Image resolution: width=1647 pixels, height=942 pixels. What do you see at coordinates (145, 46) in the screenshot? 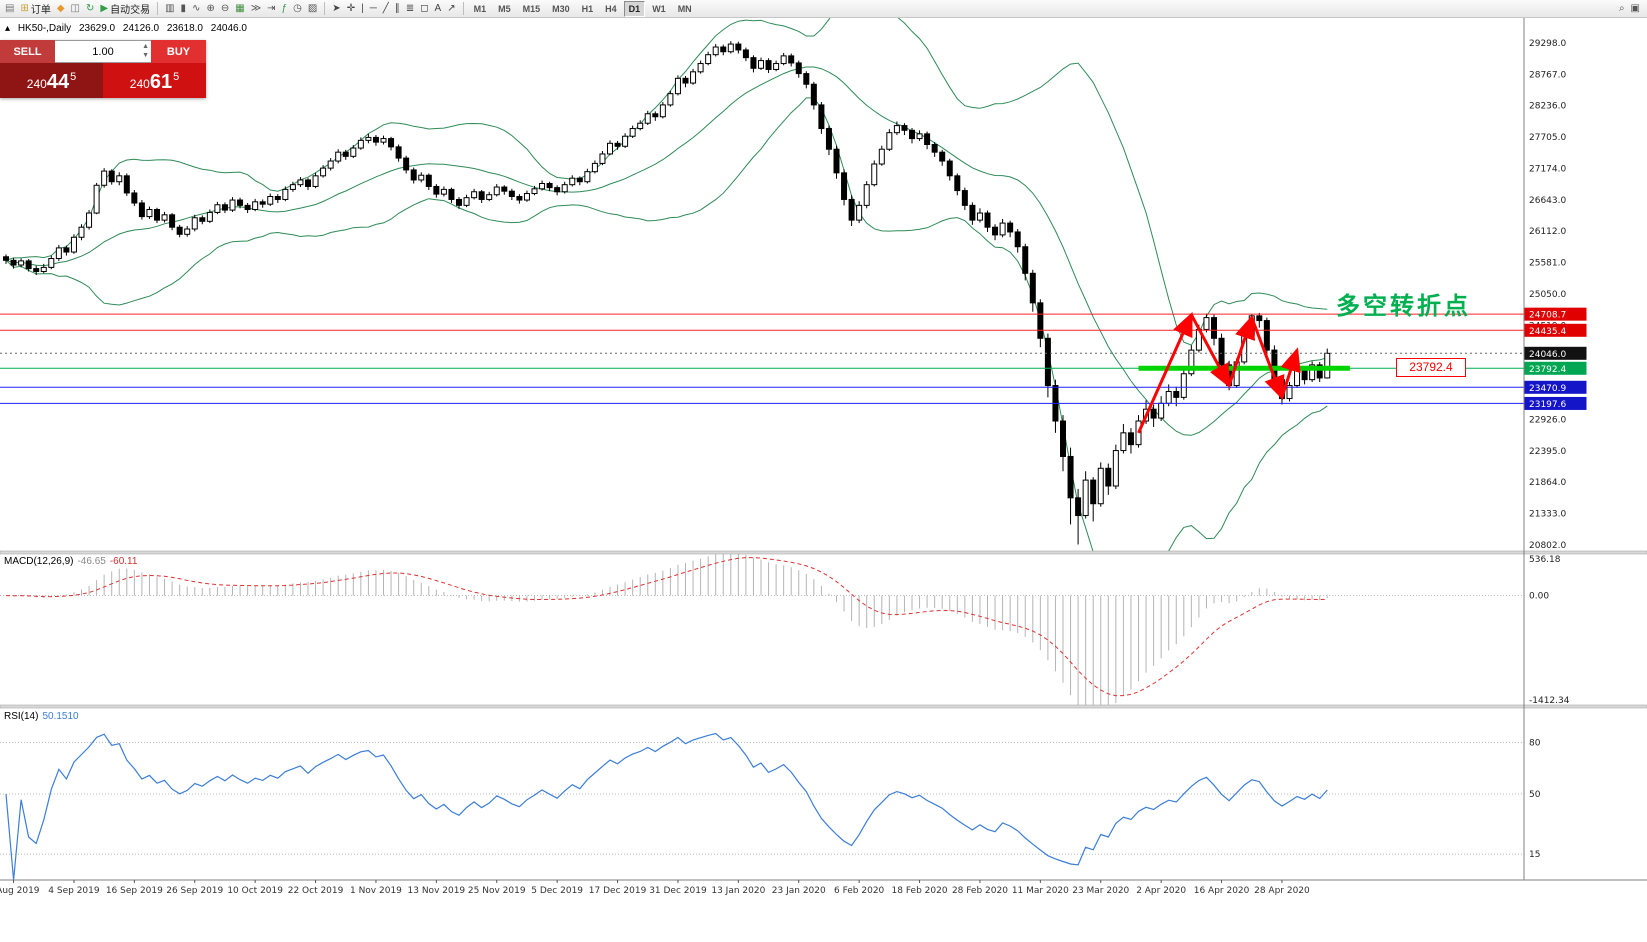
I see `volume-up-spinner: ▲` at bounding box center [145, 46].